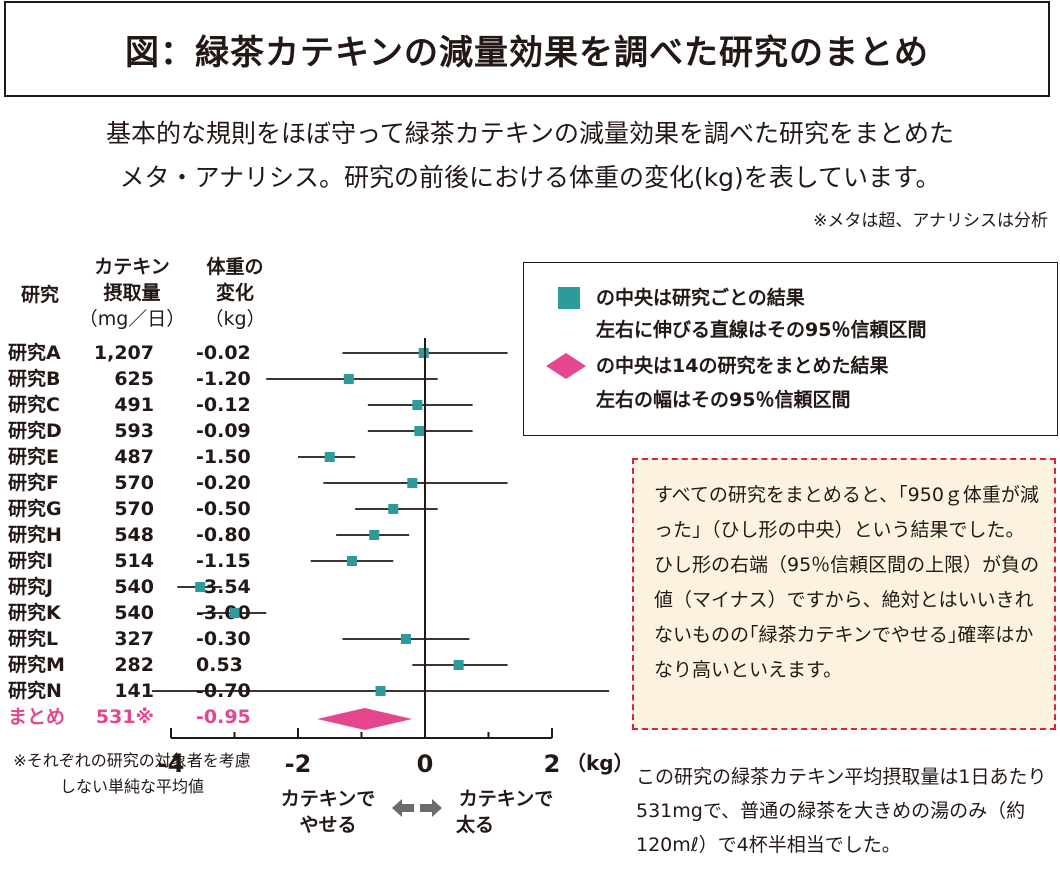 This screenshot has height=890, width=1060. I want to click on study-name: 研究M, so click(36, 665).